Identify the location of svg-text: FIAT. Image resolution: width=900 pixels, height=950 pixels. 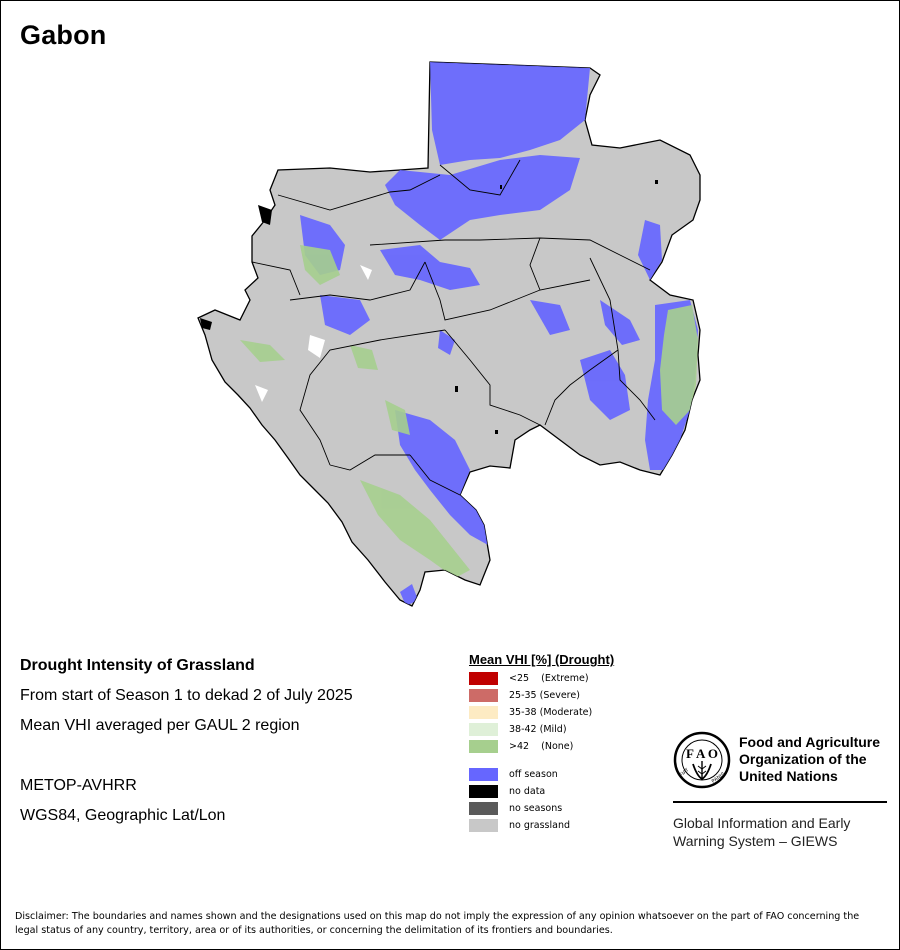
(684, 772).